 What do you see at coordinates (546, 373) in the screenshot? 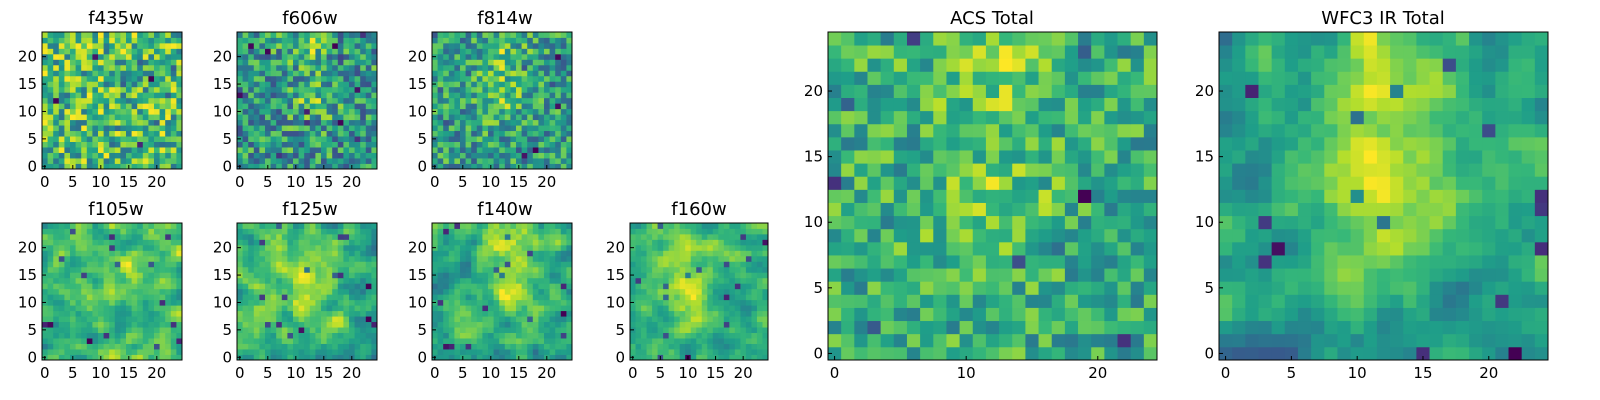
I see `x-tick-label: 20` at bounding box center [546, 373].